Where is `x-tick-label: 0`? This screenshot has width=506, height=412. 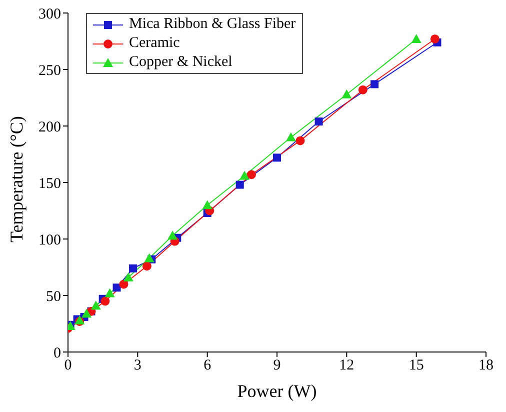
x-tick-label: 0 is located at coordinates (68, 366).